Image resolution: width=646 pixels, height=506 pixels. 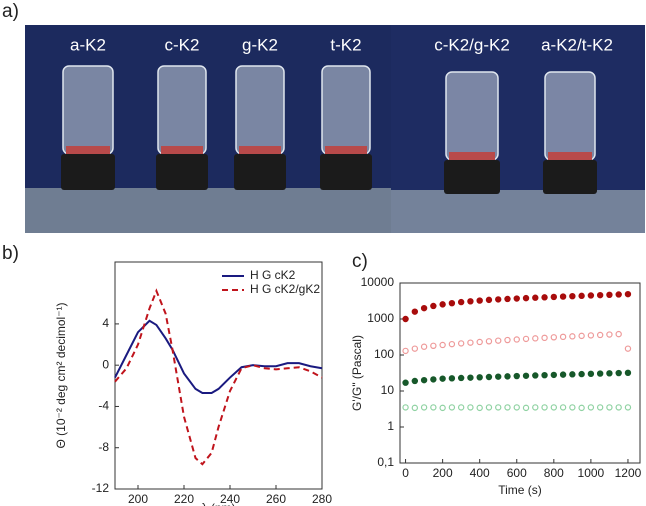 I want to click on x-axis-label: Time (s), so click(x=520, y=490).